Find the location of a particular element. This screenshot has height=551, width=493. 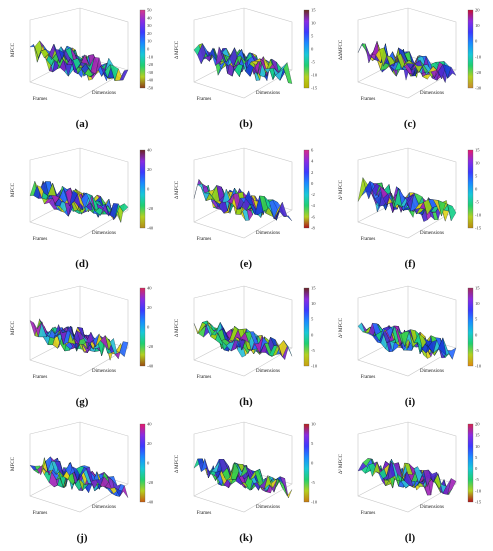

surface-plot: Δ² MFCC Frames Dimensions 15 10 5 0 -5 -10 is located at coordinates (410, 333).